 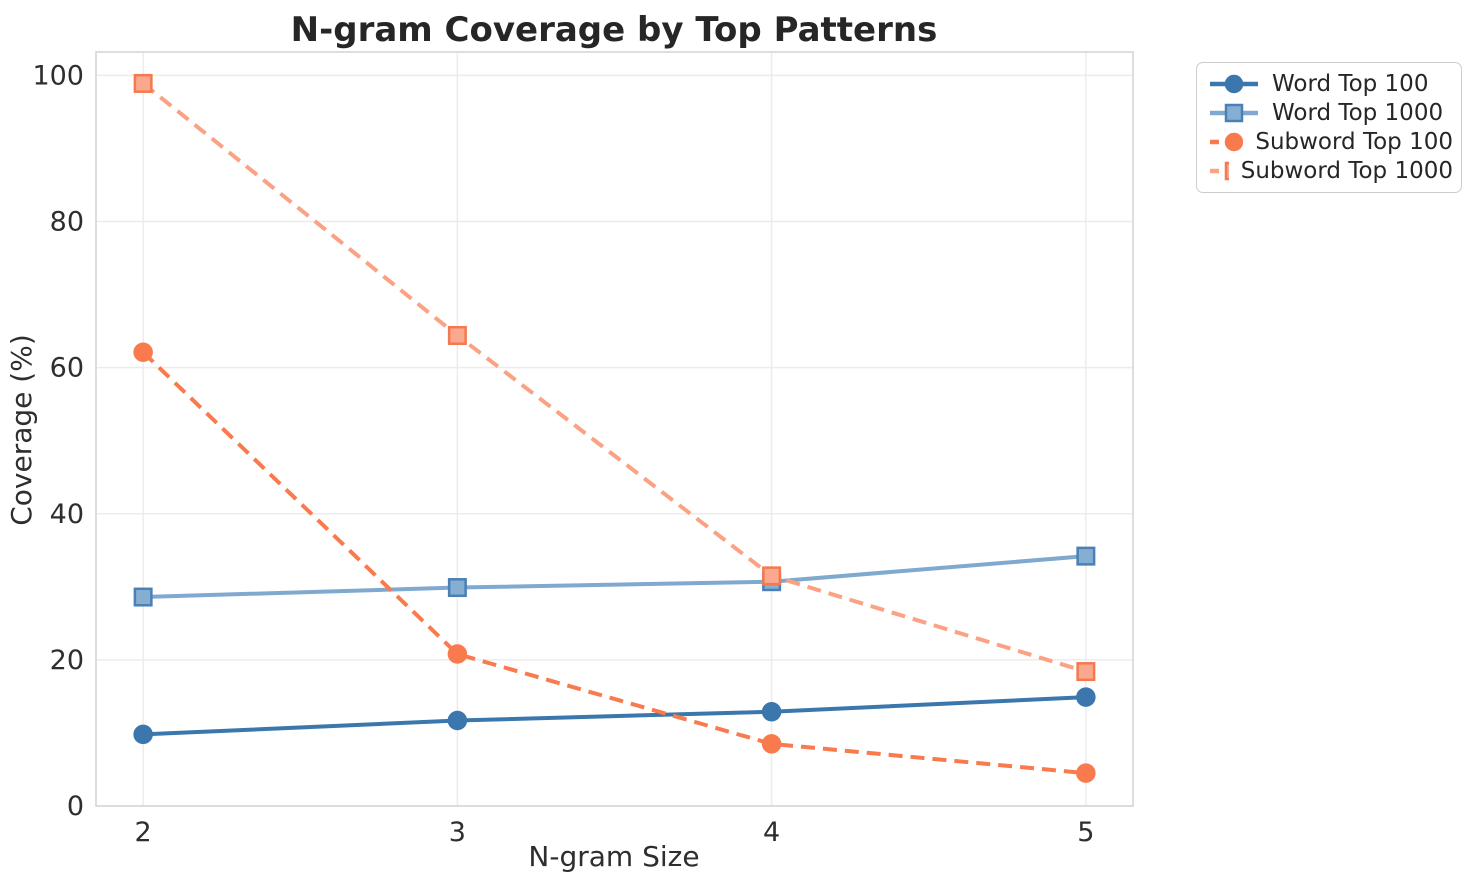 I want to click on x-tick-label-4: 4, so click(x=771, y=832).